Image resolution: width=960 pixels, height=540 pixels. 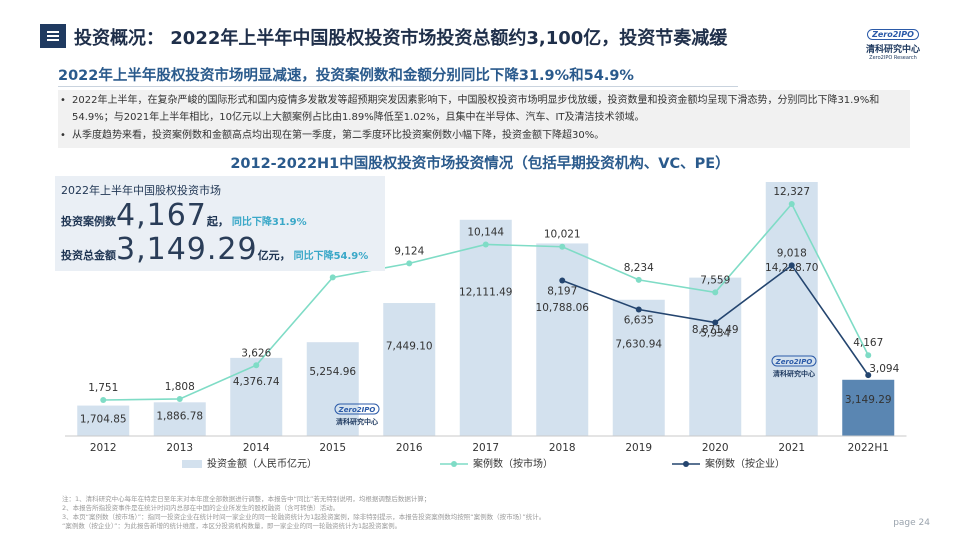 What do you see at coordinates (256, 353) in the screenshot?
I see `market-value-label: 3,626` at bounding box center [256, 353].